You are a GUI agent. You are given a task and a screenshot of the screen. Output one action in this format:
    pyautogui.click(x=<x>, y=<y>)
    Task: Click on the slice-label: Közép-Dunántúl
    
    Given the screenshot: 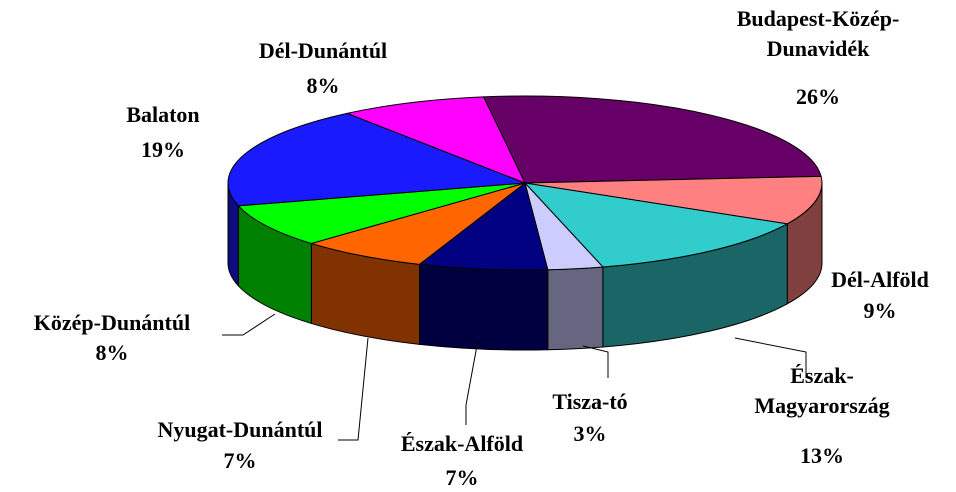 What is the action you would take?
    pyautogui.click(x=112, y=322)
    